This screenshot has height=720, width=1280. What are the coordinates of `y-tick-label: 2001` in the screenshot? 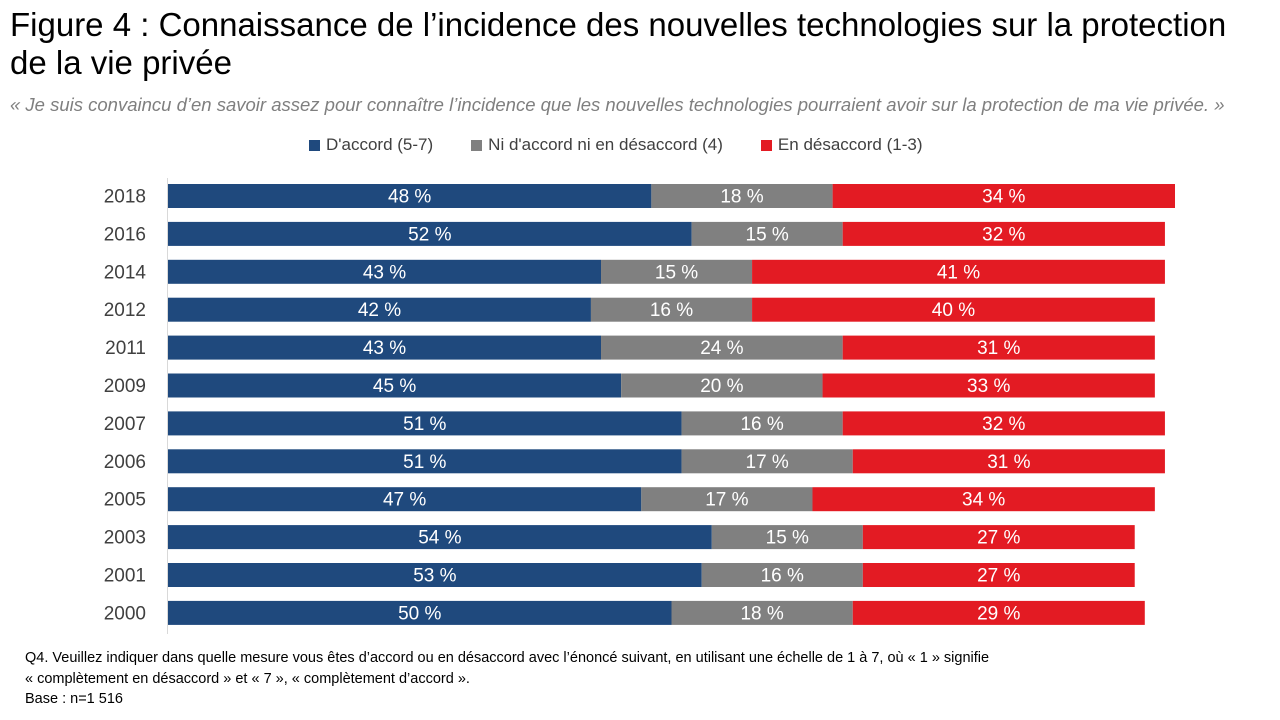 It's located at (125, 576).